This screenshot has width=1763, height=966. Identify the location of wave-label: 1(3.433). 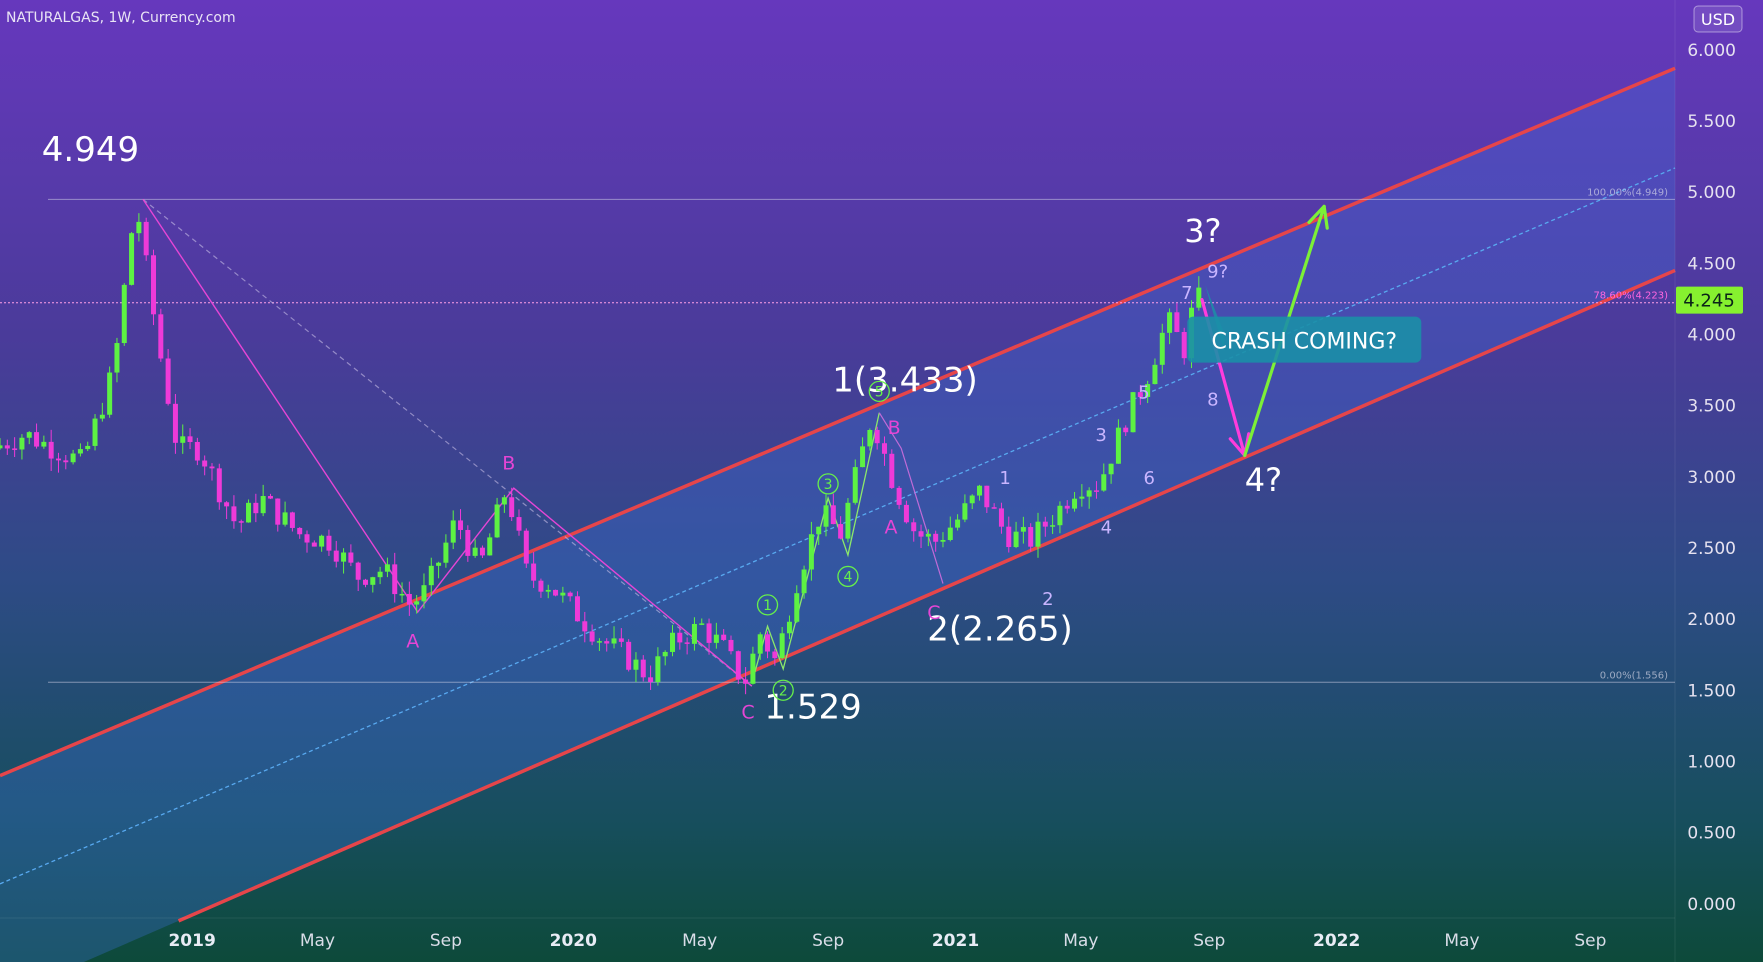
(905, 380).